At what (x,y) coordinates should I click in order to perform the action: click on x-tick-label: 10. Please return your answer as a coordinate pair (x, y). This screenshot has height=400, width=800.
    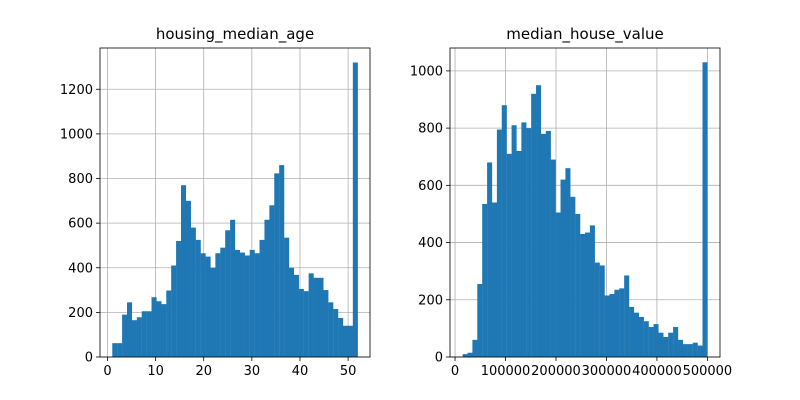
    Looking at the image, I should click on (155, 371).